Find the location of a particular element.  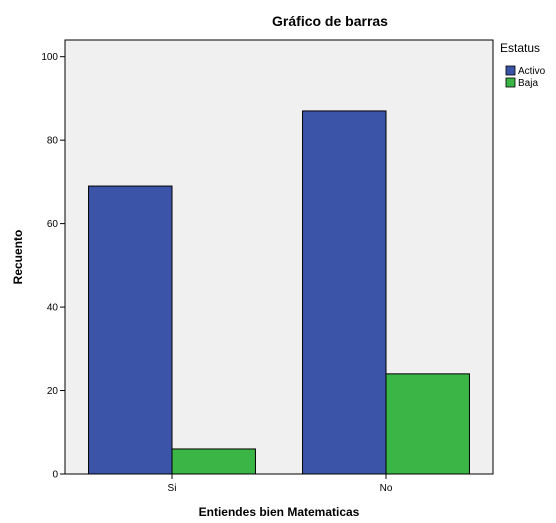

y-tick-label: 40 is located at coordinates (53, 308).